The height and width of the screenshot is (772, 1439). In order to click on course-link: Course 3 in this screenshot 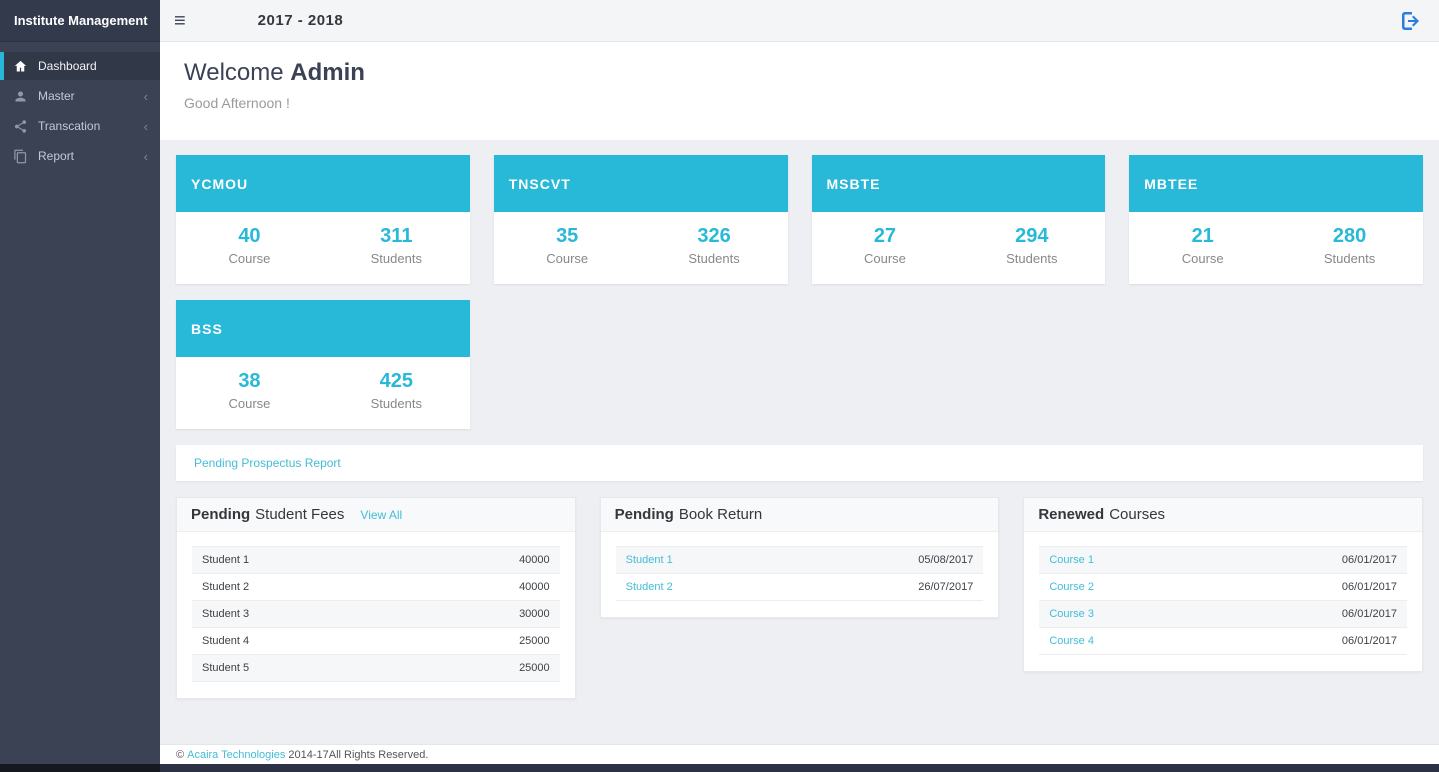, I will do `click(1071, 614)`.